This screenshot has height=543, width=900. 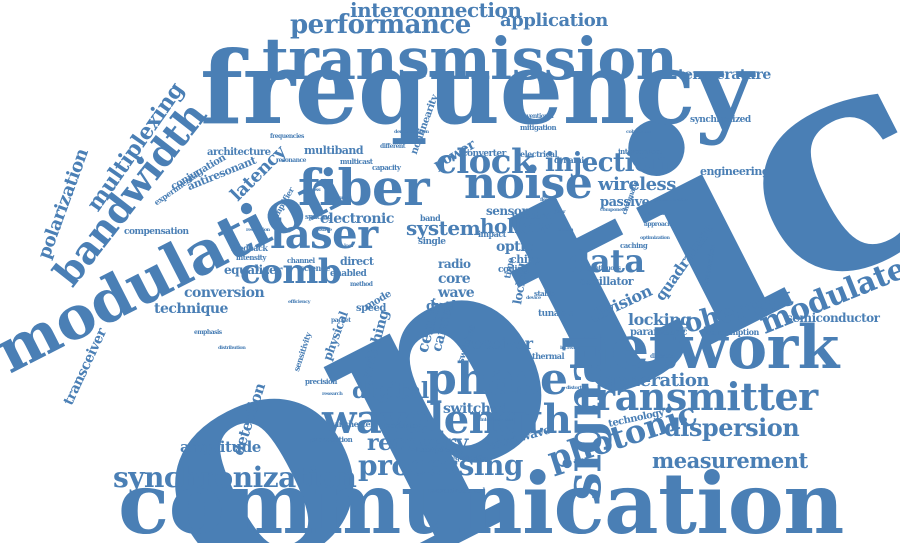 What do you see at coordinates (258, 230) in the screenshot?
I see `word-resolution: resolution` at bounding box center [258, 230].